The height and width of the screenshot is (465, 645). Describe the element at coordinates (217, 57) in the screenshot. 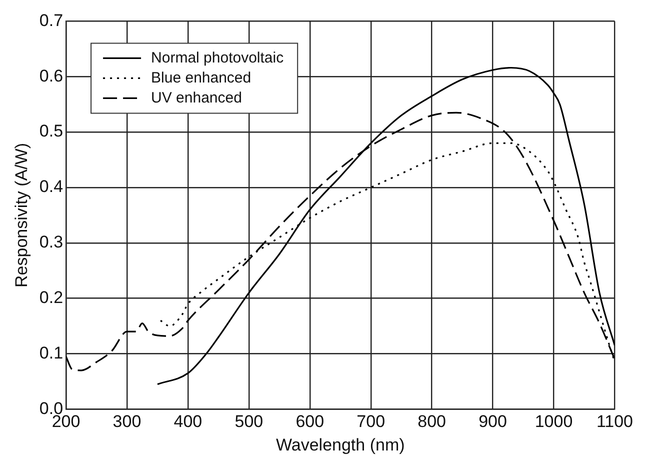

I see `legend-label: Normal photovoltaic` at that location.